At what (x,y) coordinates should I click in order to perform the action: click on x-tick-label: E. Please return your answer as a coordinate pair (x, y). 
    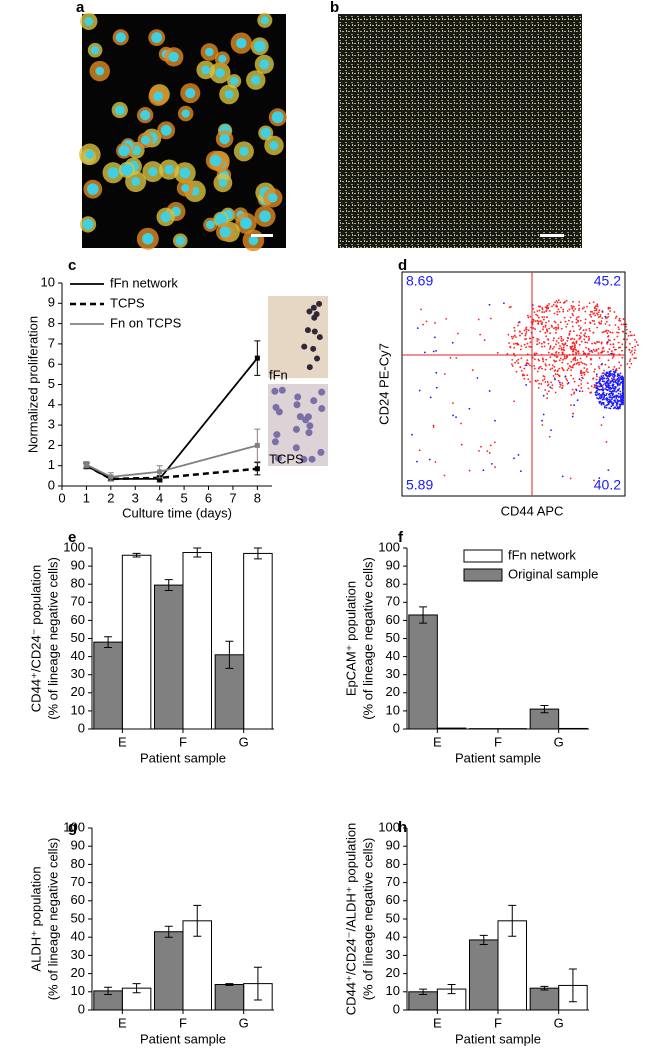
    Looking at the image, I should click on (437, 1022).